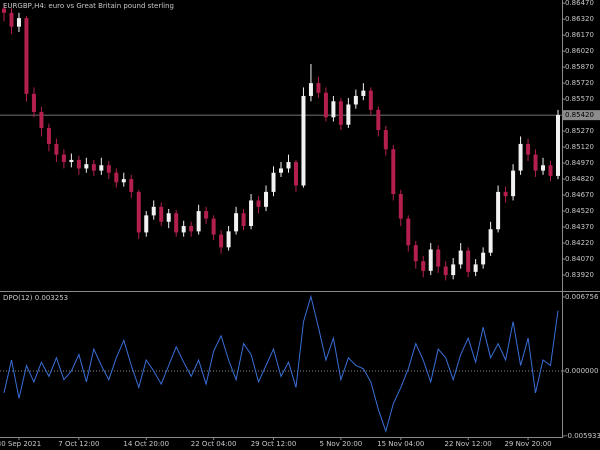  Describe the element at coordinates (579, 67) in the screenshot. I see `y-tick-label: 0.85870` at that location.